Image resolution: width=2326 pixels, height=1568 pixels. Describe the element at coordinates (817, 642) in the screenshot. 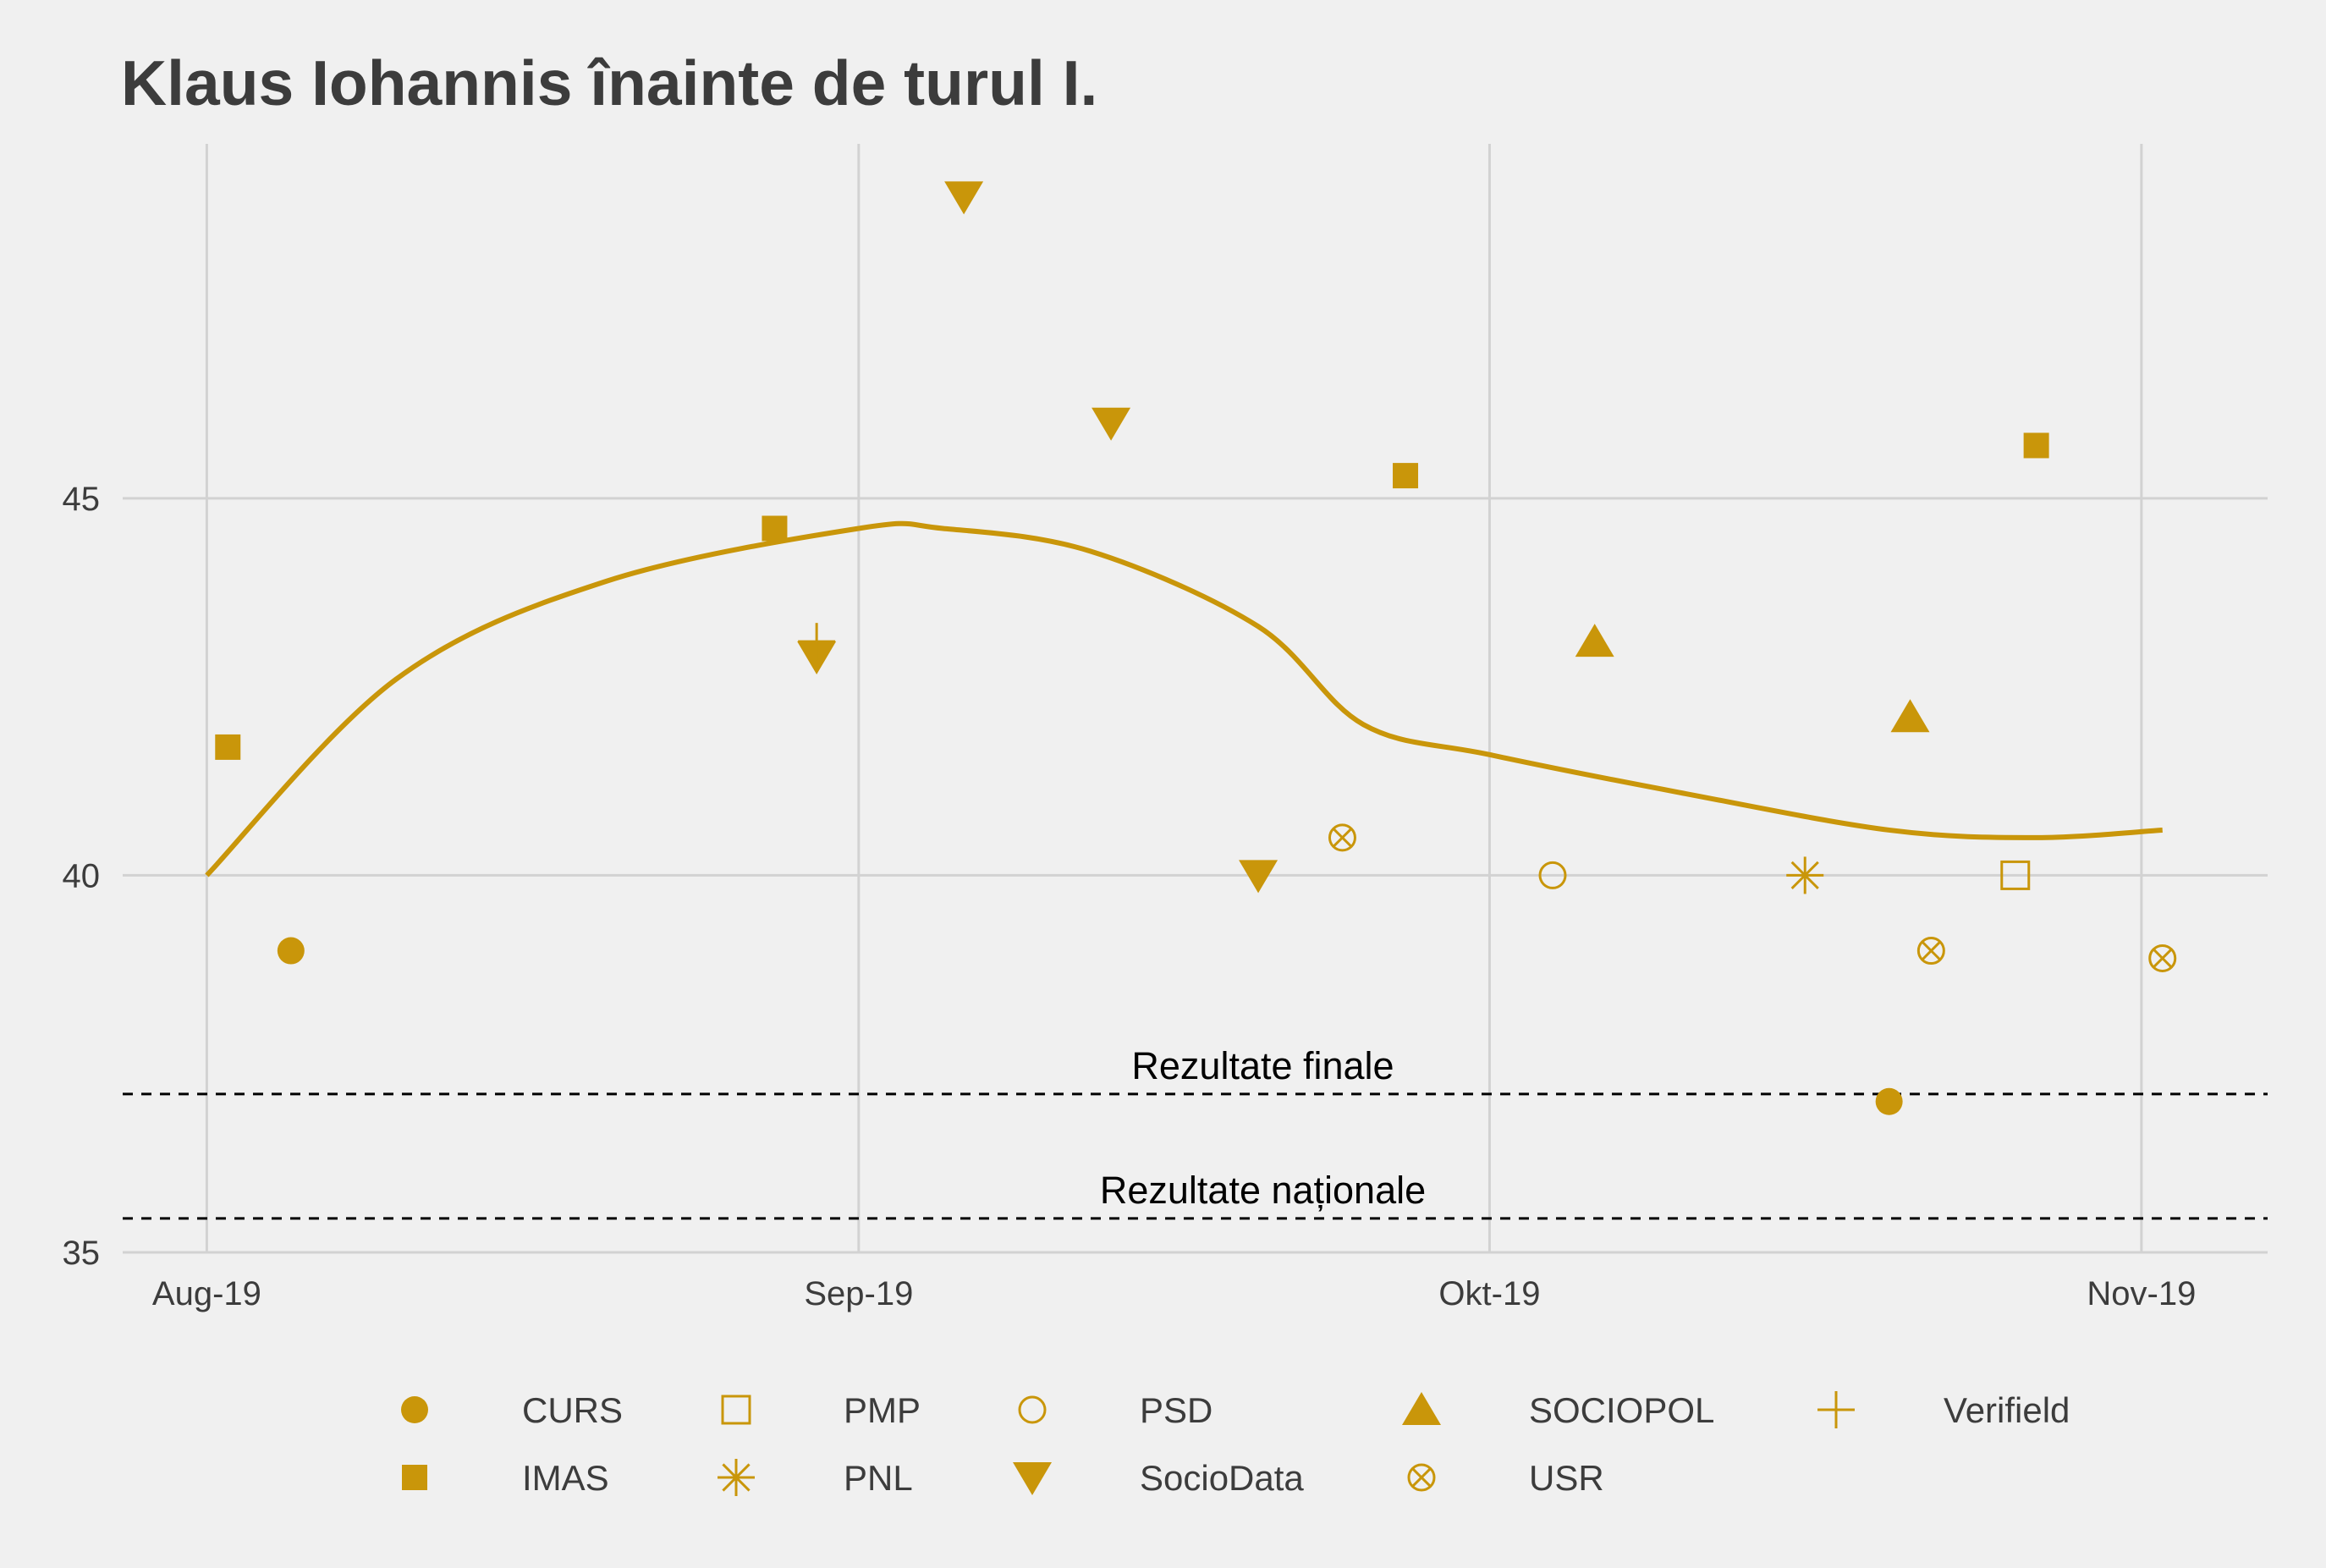

I see `data-point-verifield` at that location.